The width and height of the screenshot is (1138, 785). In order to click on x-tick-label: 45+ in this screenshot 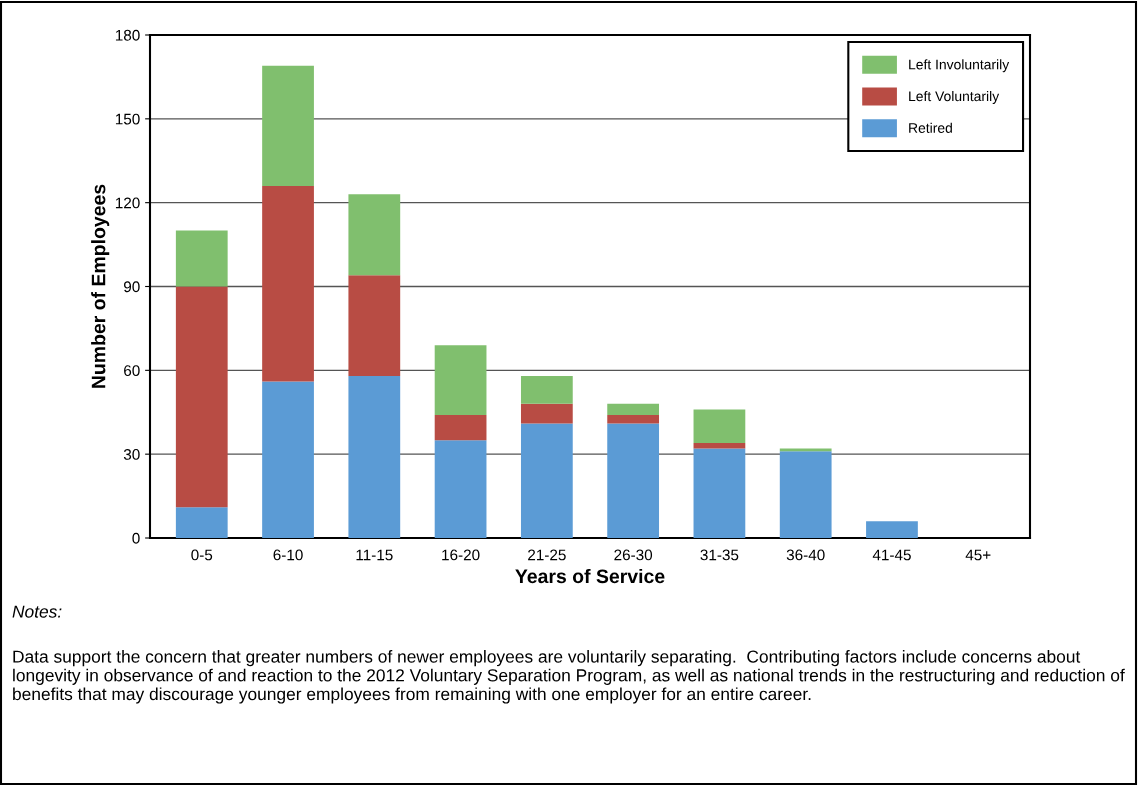, I will do `click(978, 555)`.